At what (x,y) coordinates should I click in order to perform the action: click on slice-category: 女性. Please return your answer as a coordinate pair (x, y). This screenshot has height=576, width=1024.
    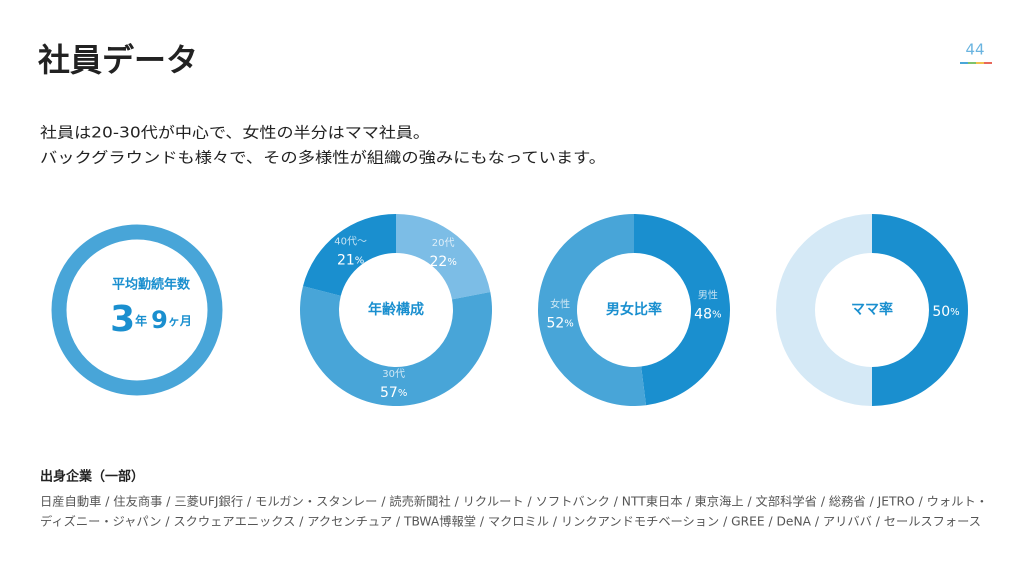
    Looking at the image, I should click on (560, 304).